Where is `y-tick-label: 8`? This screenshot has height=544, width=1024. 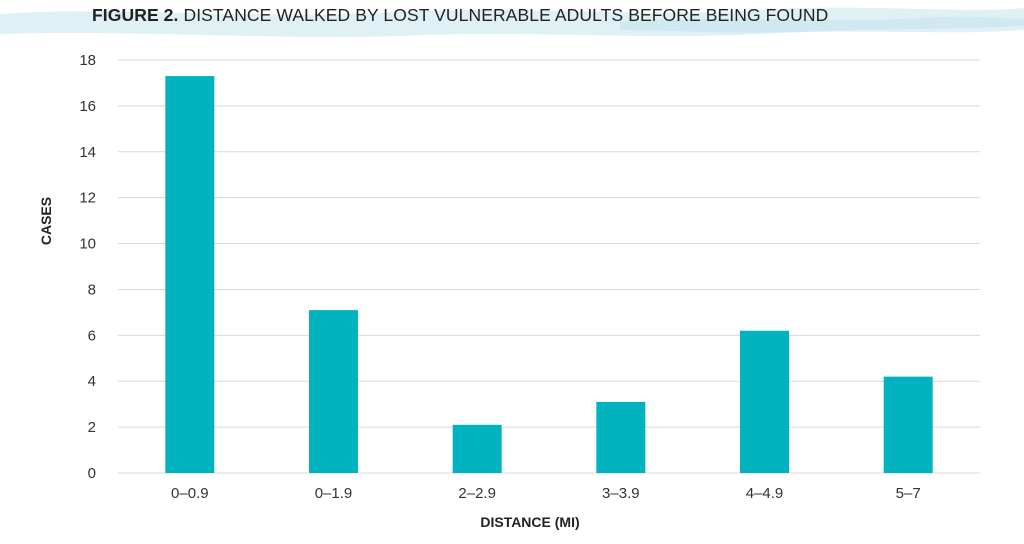 y-tick-label: 8 is located at coordinates (92, 289).